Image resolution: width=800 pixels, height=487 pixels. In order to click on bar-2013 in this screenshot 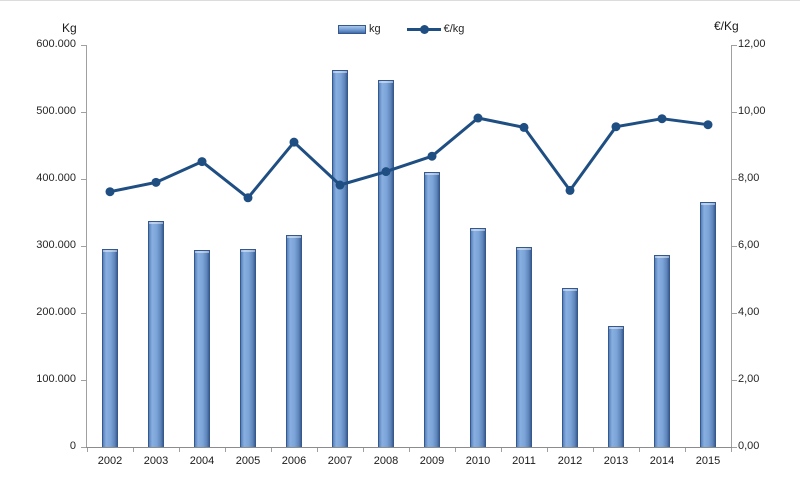, I will do `click(616, 386)`.